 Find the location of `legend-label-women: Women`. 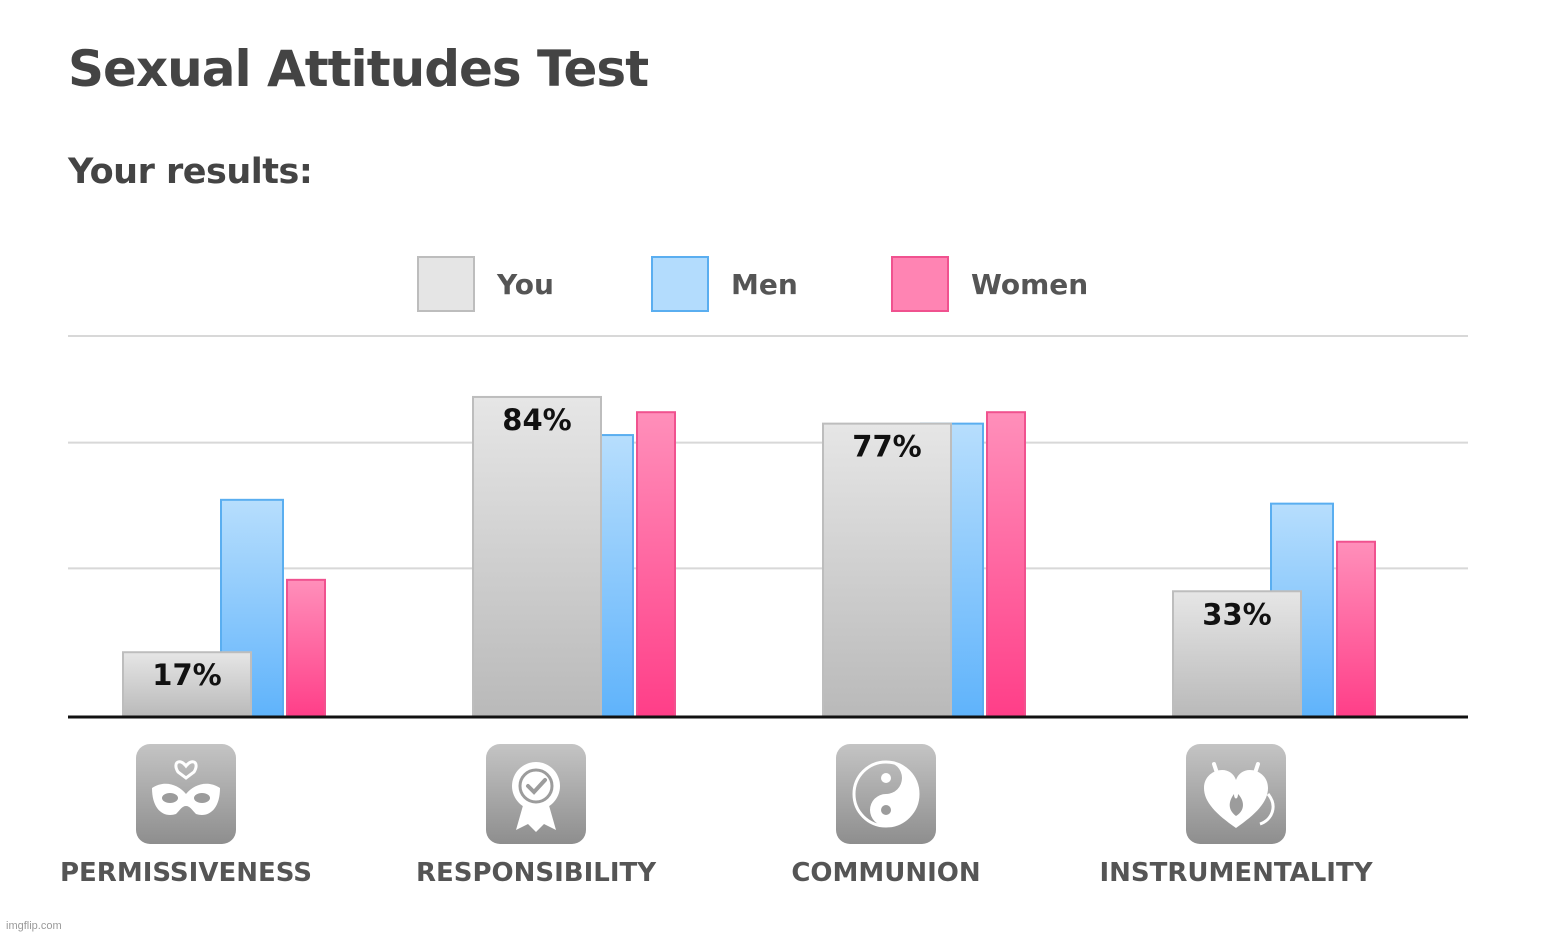

legend-label-women: Women is located at coordinates (1030, 284).